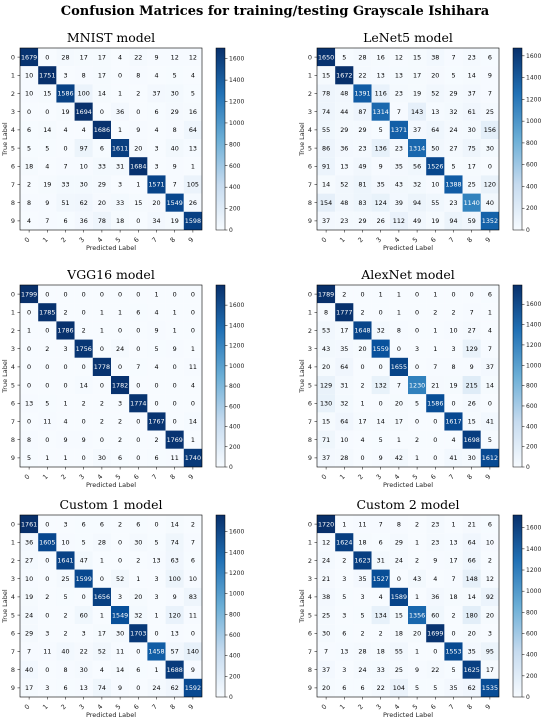 This screenshot has width=550, height=721. What do you see at coordinates (220, 139) in the screenshot?
I see `colorbar` at bounding box center [220, 139].